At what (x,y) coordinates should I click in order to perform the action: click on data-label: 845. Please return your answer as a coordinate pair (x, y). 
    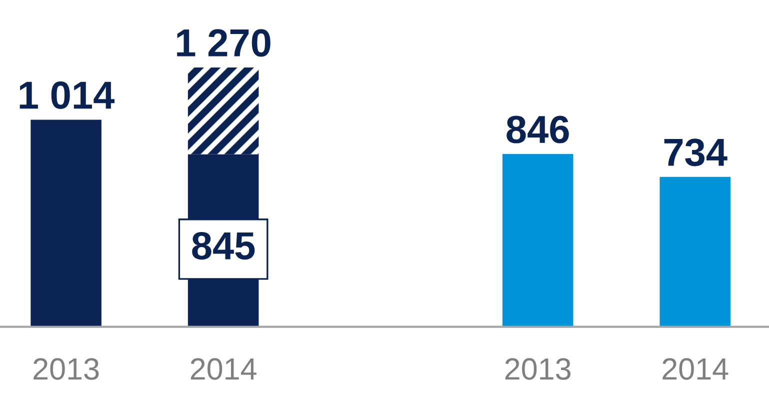
    Looking at the image, I should click on (223, 246).